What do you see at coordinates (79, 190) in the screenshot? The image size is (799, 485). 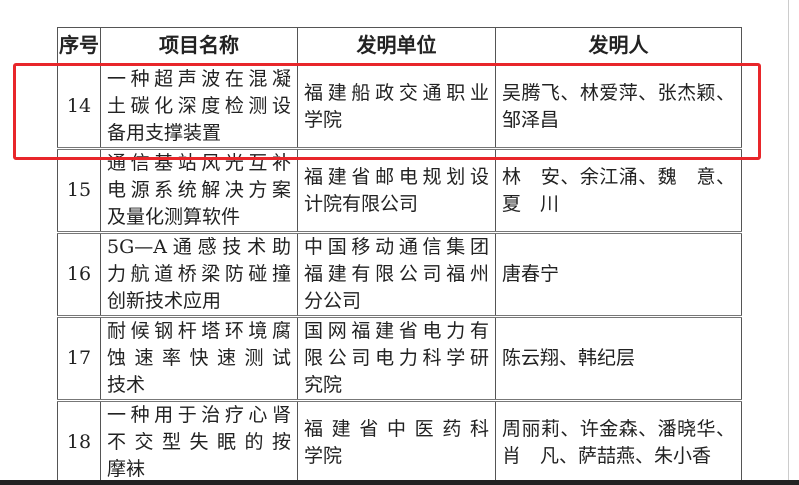 I see `row-number: 15` at bounding box center [79, 190].